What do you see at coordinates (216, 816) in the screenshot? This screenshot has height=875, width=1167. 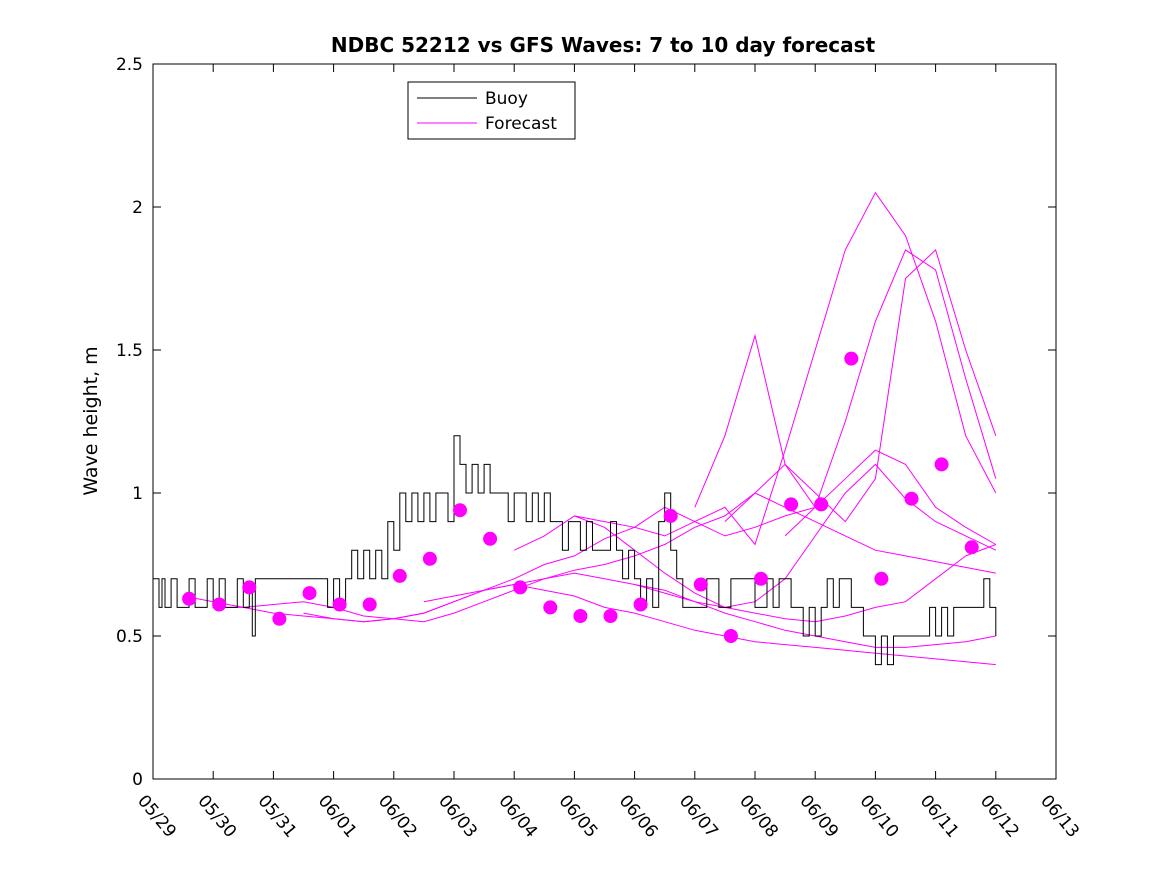 I see `x-tick-label: 05/30` at bounding box center [216, 816].